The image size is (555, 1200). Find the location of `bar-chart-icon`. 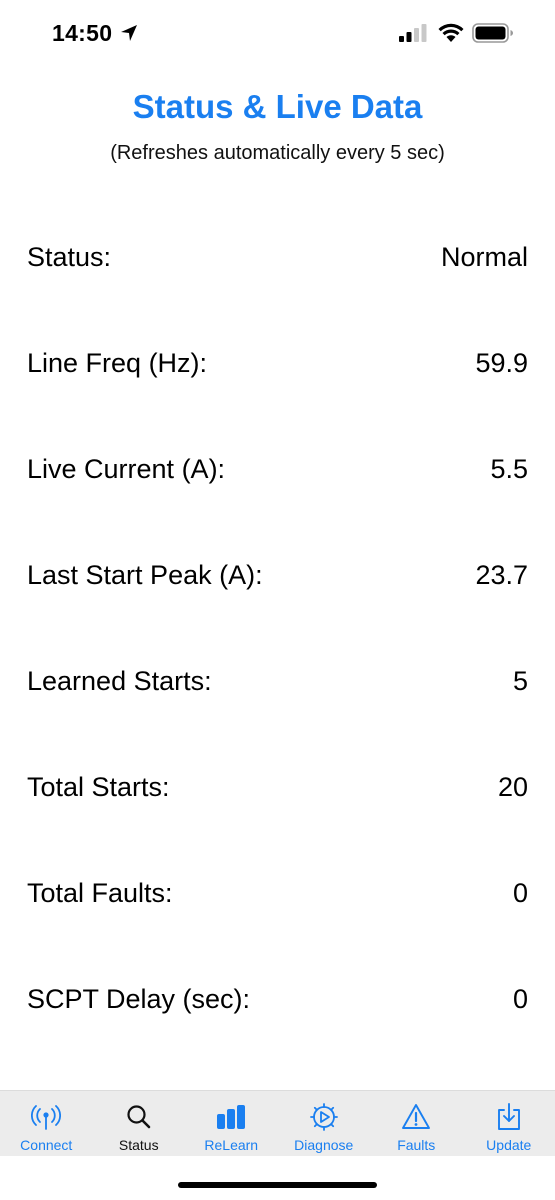

bar-chart-icon is located at coordinates (231, 1117).